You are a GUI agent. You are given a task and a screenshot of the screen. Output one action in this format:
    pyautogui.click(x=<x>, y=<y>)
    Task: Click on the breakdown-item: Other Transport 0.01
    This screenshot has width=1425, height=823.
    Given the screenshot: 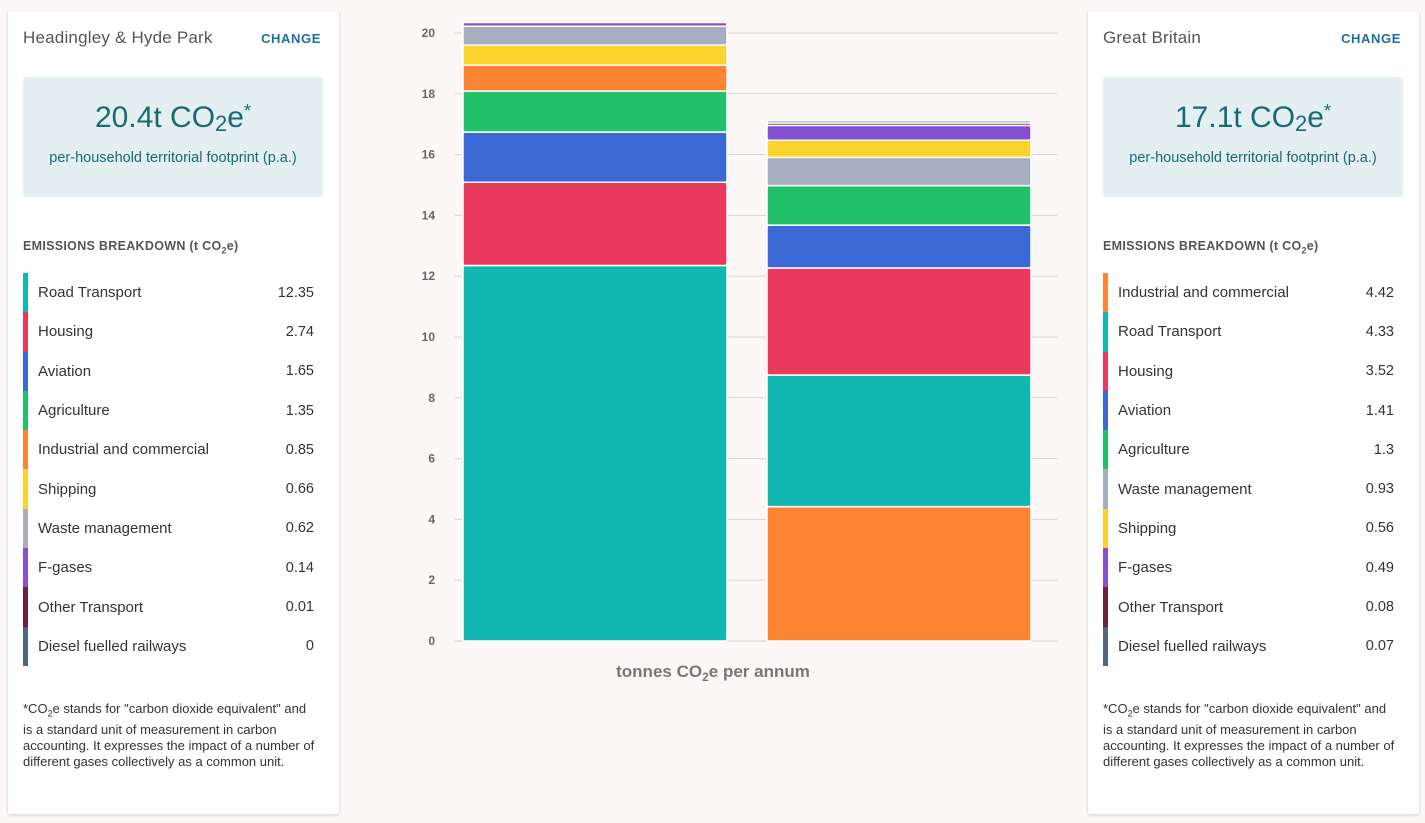 What is the action you would take?
    pyautogui.click(x=168, y=607)
    